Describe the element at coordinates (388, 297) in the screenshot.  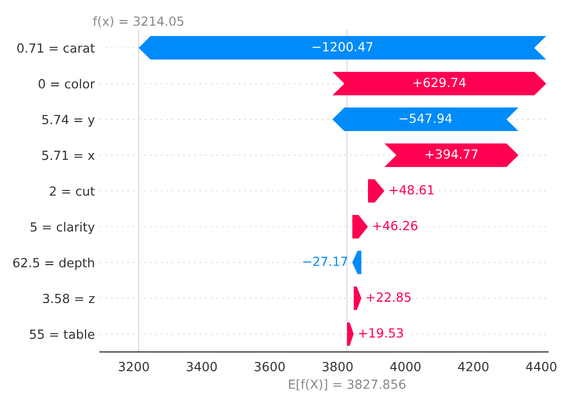
I see `data-label: +22.85` at that location.